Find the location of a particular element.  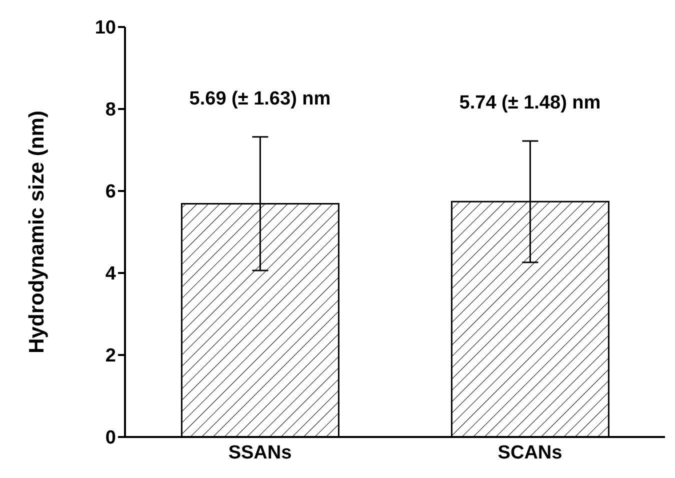

x-tick-label: SSANs is located at coordinates (260, 453).